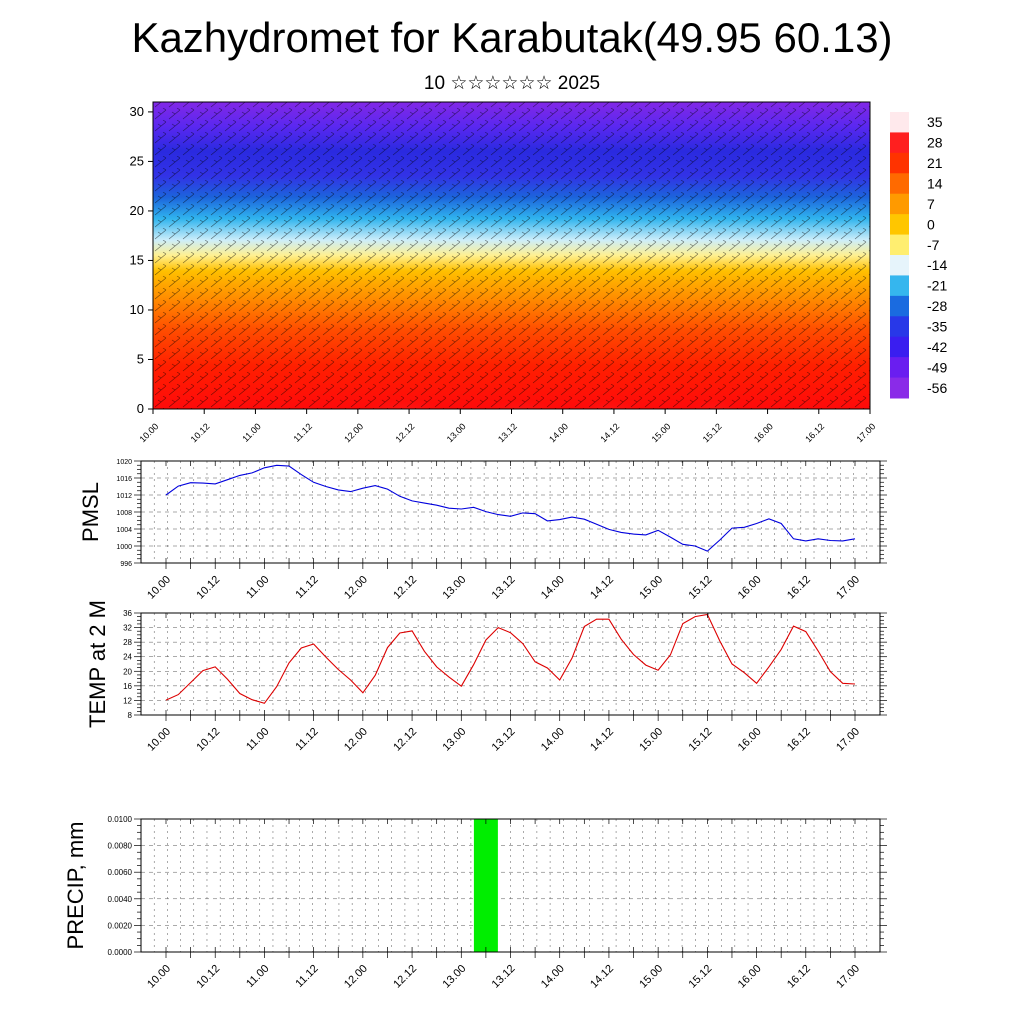  What do you see at coordinates (937, 306) in the screenshot?
I see `colorbar-label: -28` at bounding box center [937, 306].